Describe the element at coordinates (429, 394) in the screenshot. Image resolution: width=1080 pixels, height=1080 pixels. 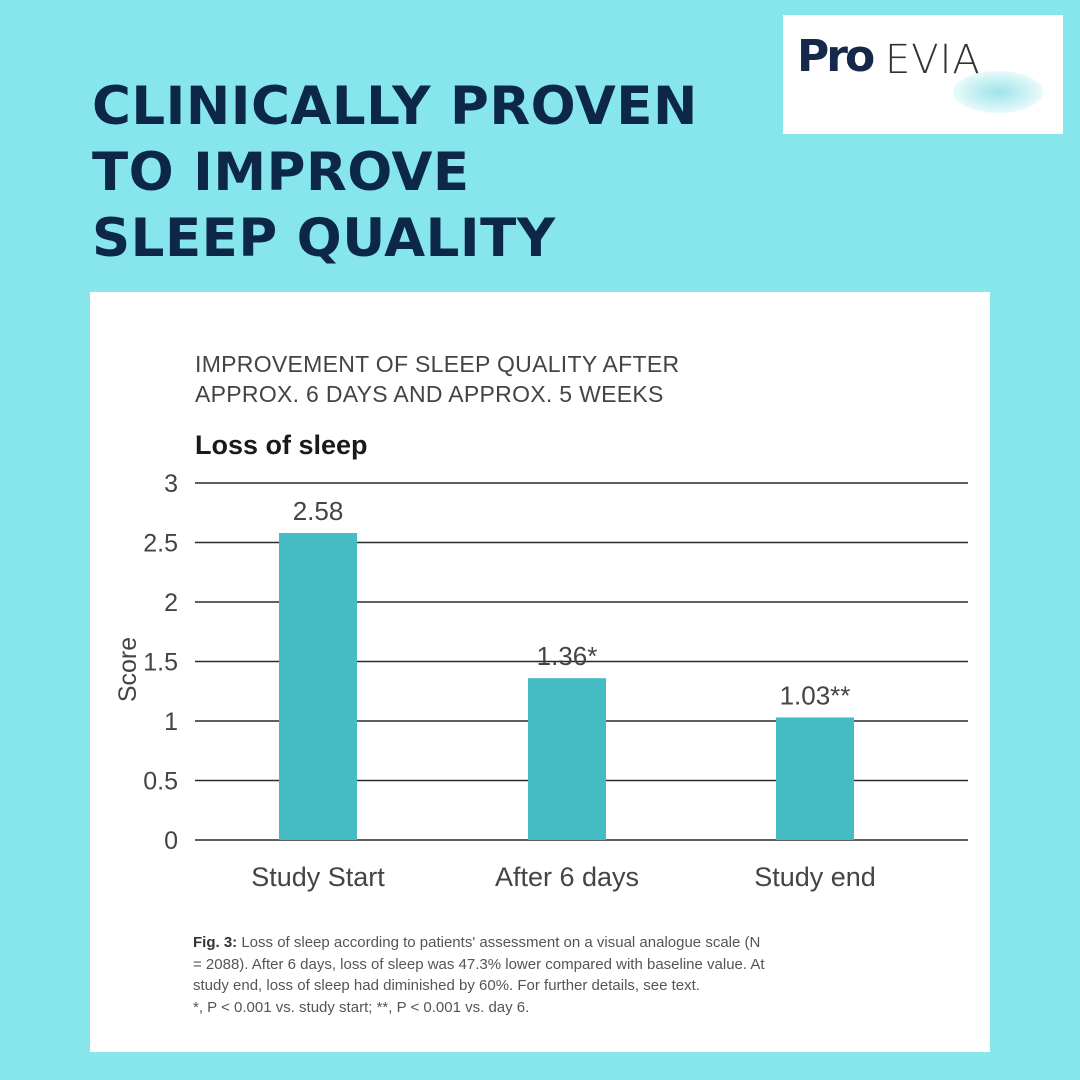
I see `subtitle-line: APPROX. 6 DAYS AND APPROX. 5 WEEKS` at that location.